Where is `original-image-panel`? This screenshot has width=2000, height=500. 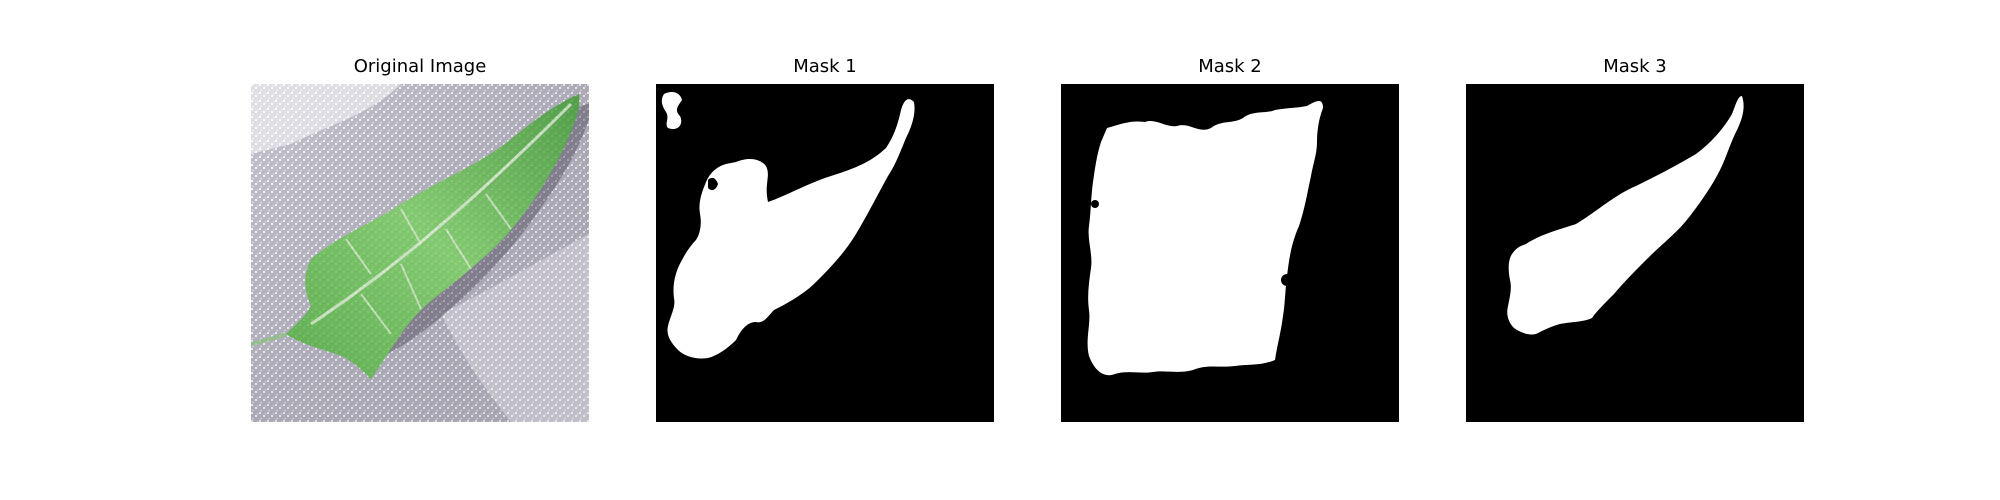
original-image-panel is located at coordinates (420, 253).